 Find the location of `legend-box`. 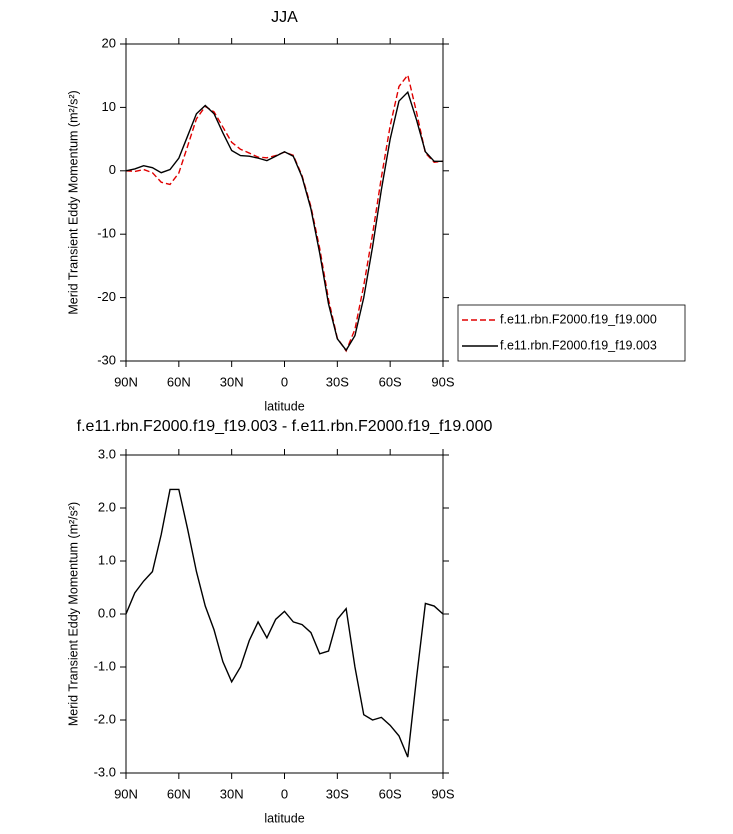

legend-box is located at coordinates (571, 333).